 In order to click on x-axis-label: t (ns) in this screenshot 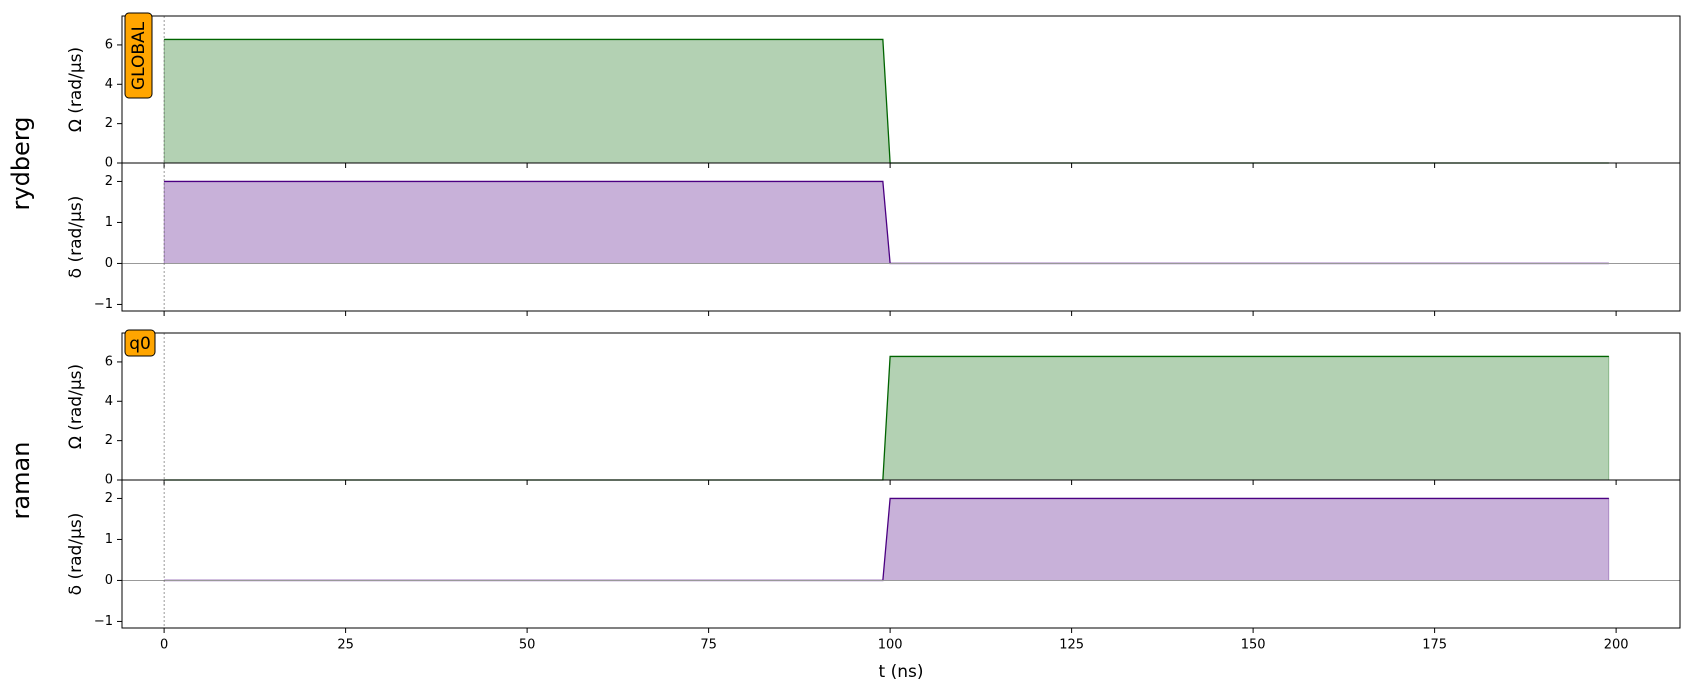, I will do `click(901, 672)`.